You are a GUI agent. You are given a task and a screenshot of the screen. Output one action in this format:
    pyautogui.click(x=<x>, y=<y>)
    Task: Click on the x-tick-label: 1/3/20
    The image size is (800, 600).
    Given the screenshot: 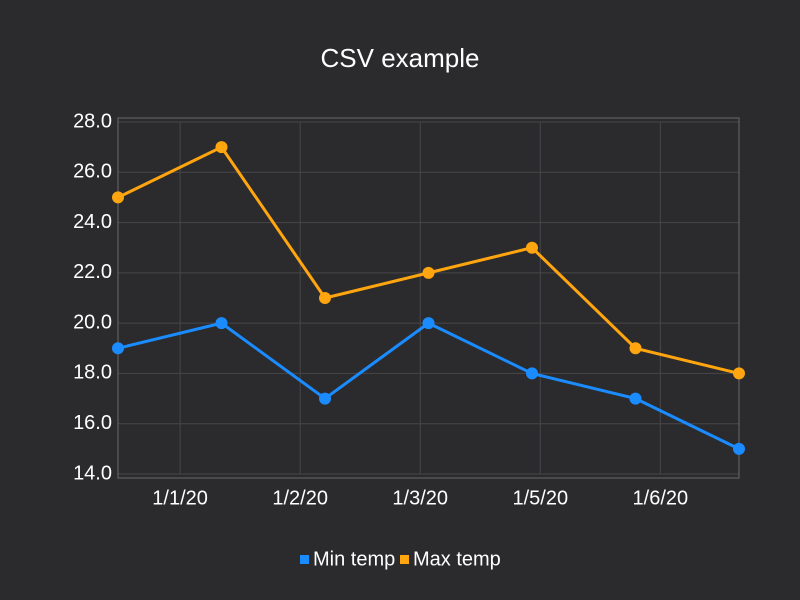 What is the action you would take?
    pyautogui.click(x=420, y=498)
    